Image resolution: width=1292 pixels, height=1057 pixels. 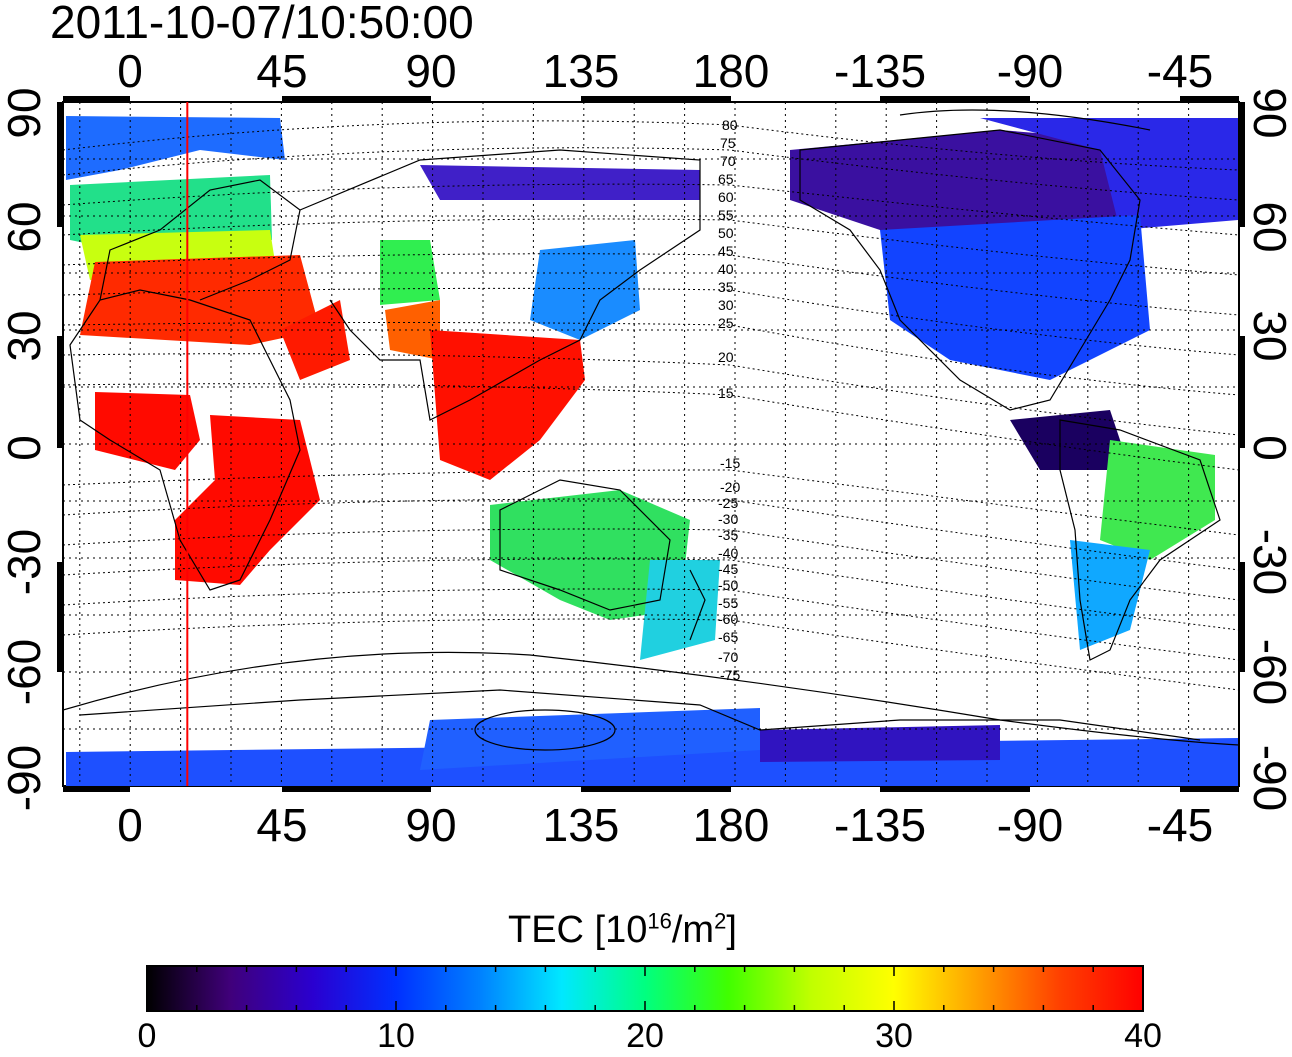 What do you see at coordinates (1110, 595) in the screenshot?
I see `tec-region-southam-cyan` at bounding box center [1110, 595].